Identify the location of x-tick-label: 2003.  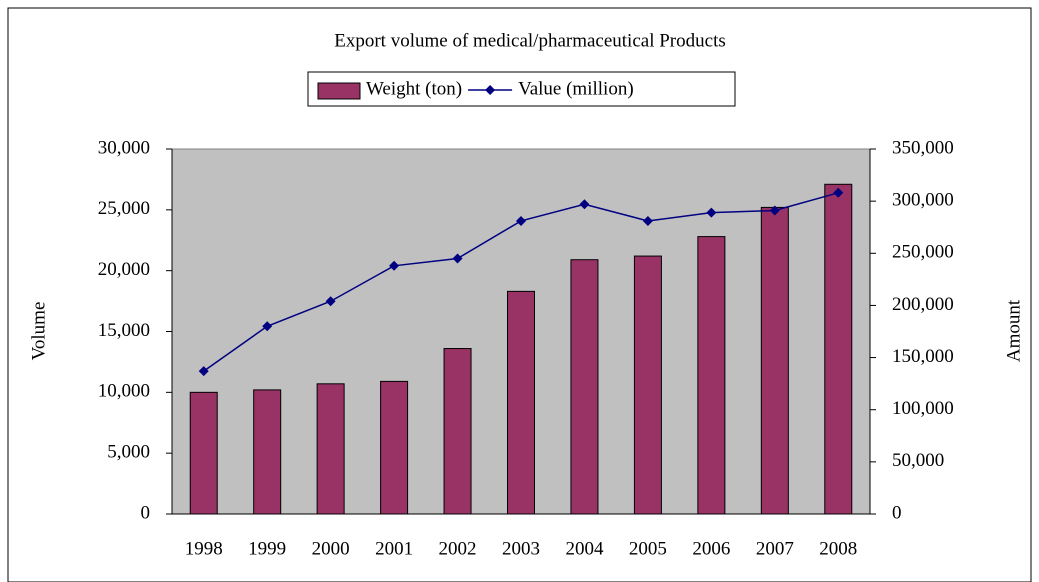
(521, 548).